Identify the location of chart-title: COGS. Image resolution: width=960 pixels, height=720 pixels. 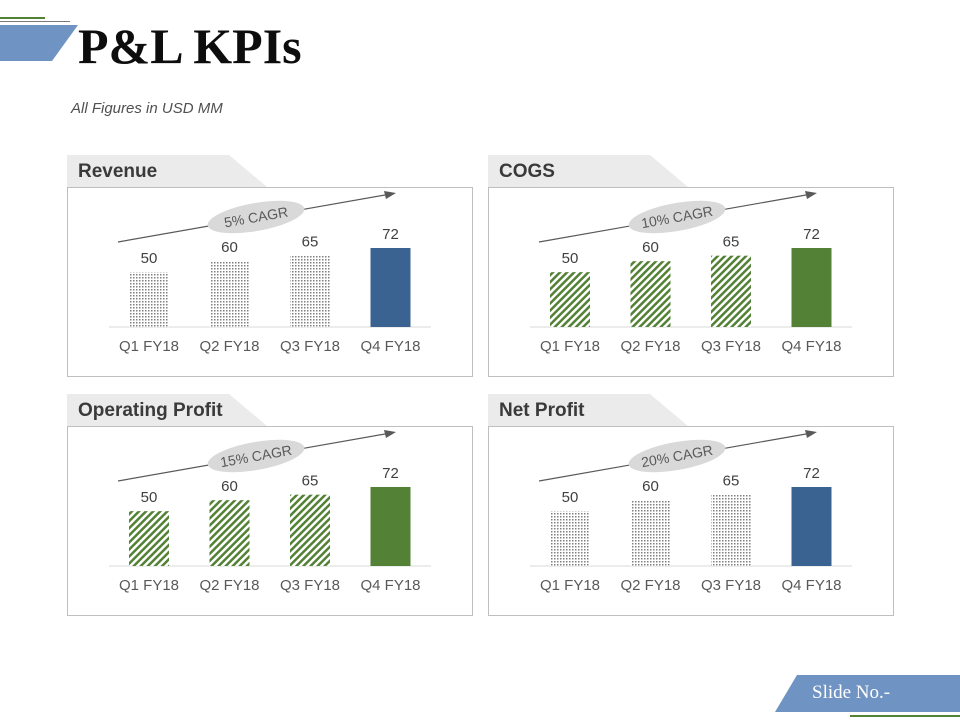
(527, 171).